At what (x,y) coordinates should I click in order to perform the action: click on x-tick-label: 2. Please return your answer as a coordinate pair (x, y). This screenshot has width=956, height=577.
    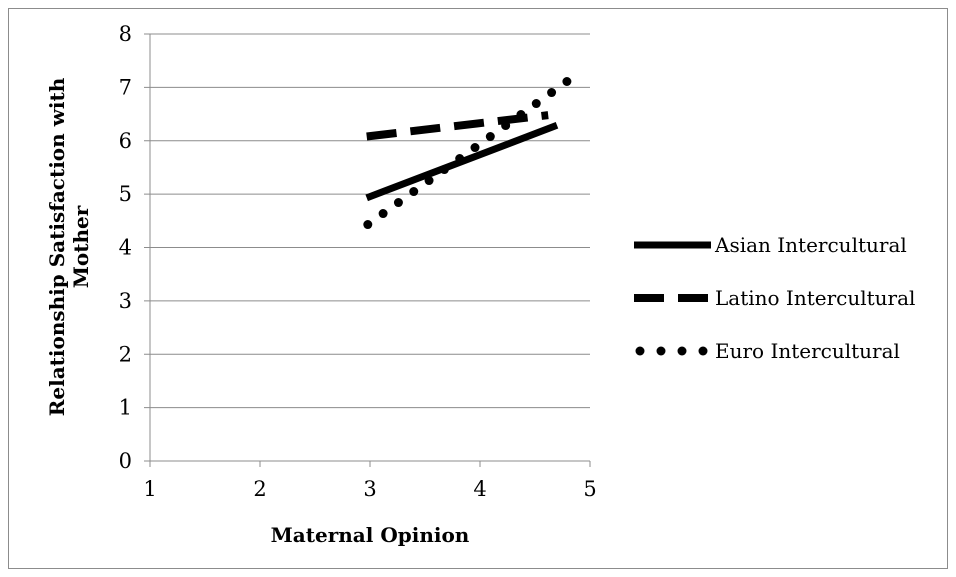
    Looking at the image, I should click on (259, 489).